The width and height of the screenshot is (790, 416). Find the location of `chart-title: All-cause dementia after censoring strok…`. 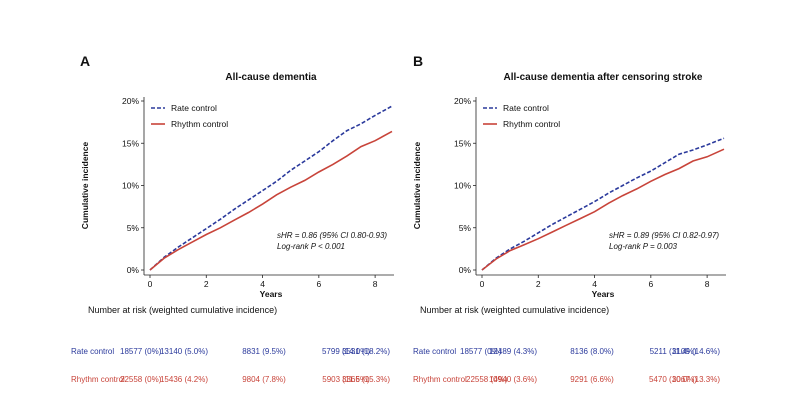

chart-title: All-cause dementia after censoring strok… is located at coordinates (603, 77).